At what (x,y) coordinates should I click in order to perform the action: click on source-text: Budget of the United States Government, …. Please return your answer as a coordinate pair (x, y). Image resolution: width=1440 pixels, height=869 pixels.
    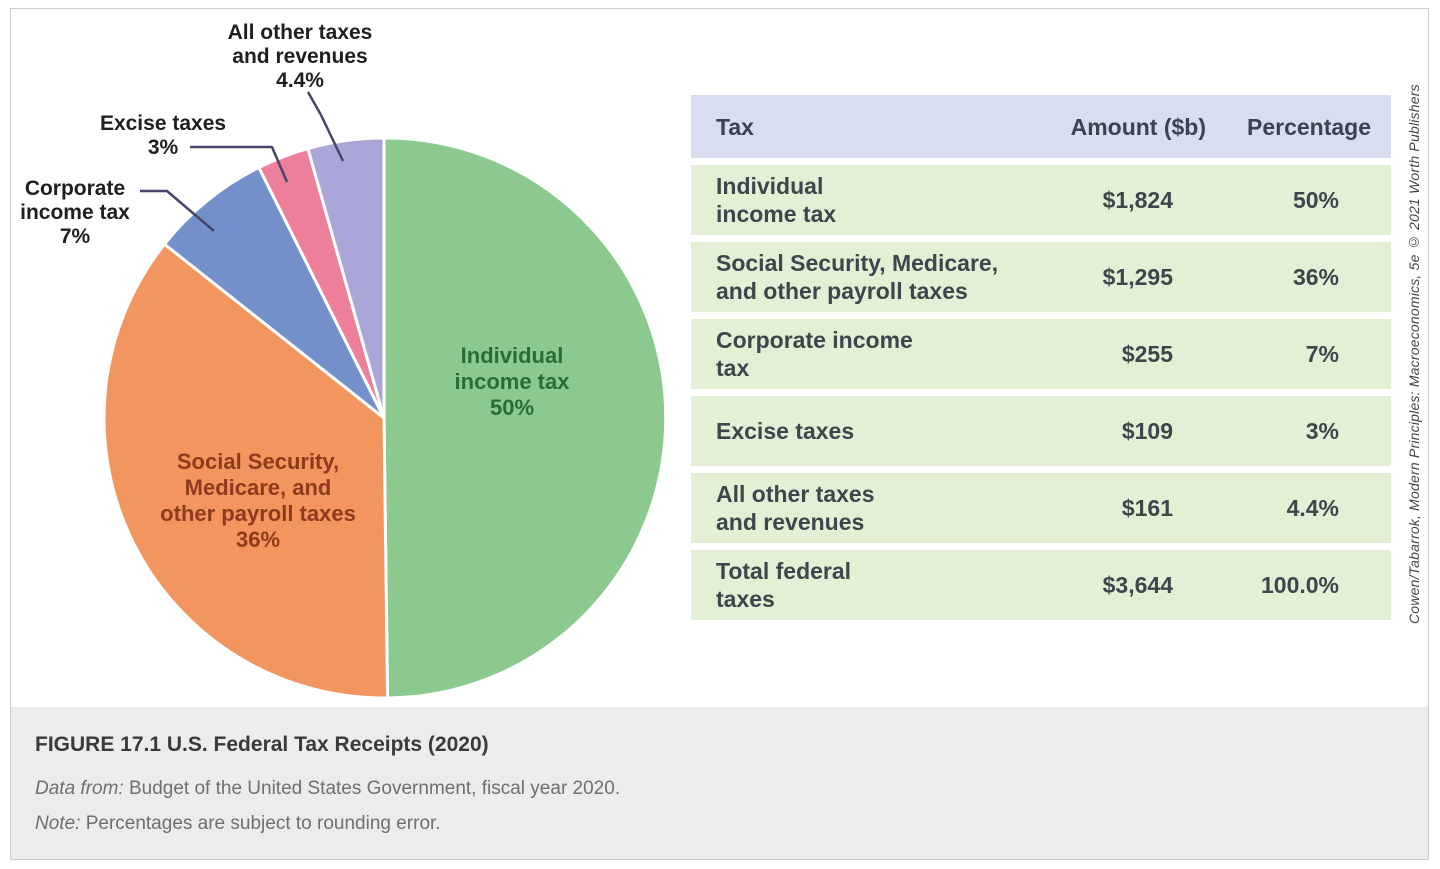
    Looking at the image, I should click on (372, 788).